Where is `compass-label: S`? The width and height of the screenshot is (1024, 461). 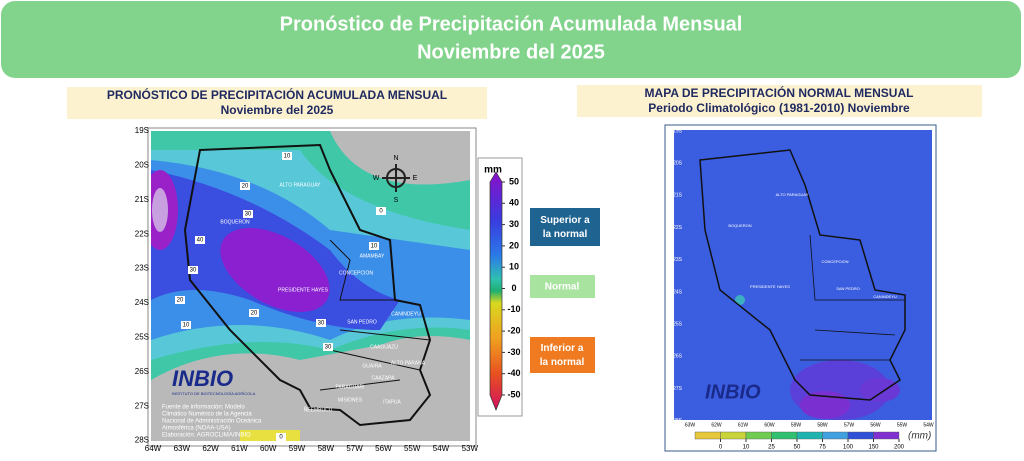
compass-label: S is located at coordinates (396, 200).